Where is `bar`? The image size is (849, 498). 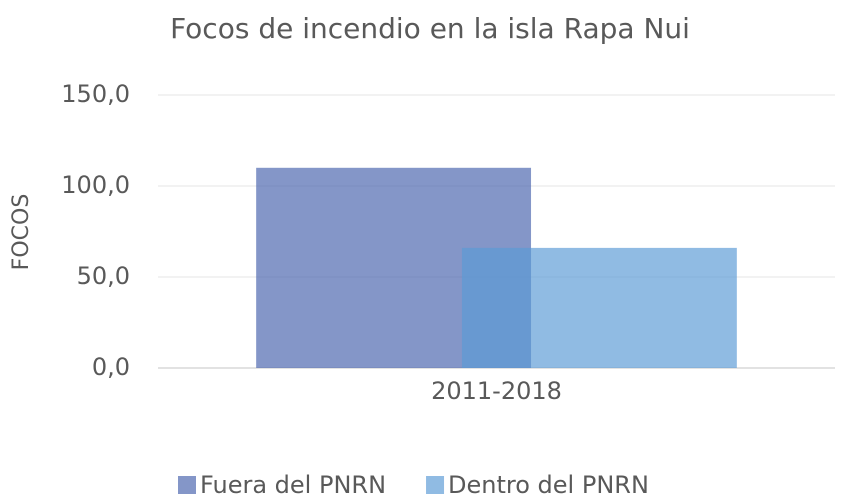 bar is located at coordinates (599, 307).